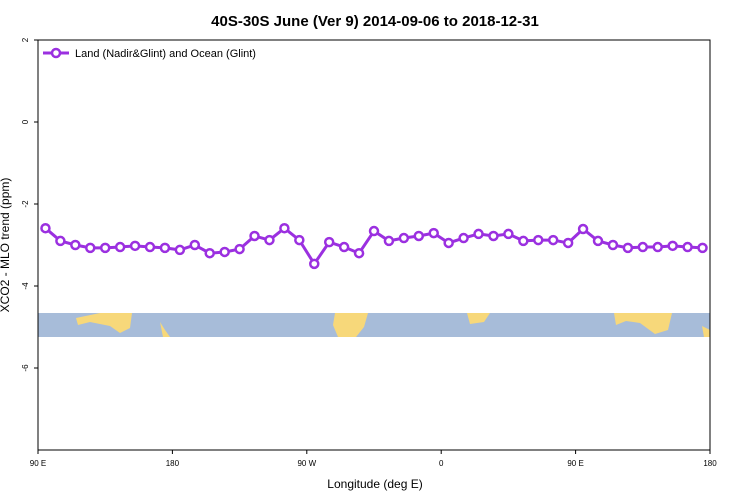  Describe the element at coordinates (25, 121) in the screenshot. I see `y-tick-label: 0` at that location.